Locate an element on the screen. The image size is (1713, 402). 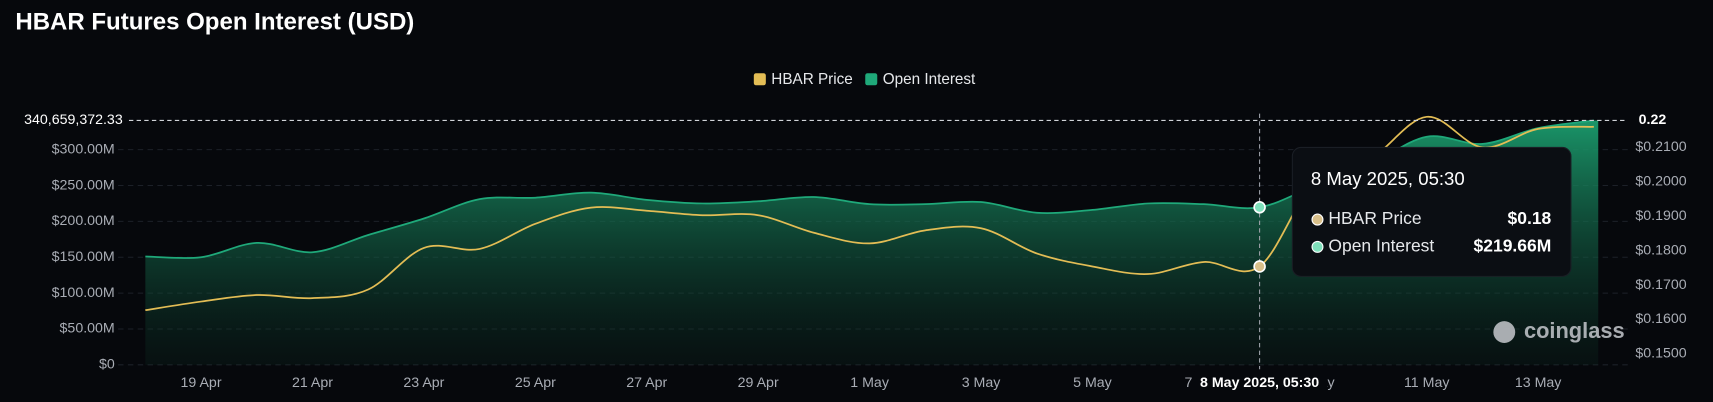
x-tick-label: 25 Apr is located at coordinates (535, 383).